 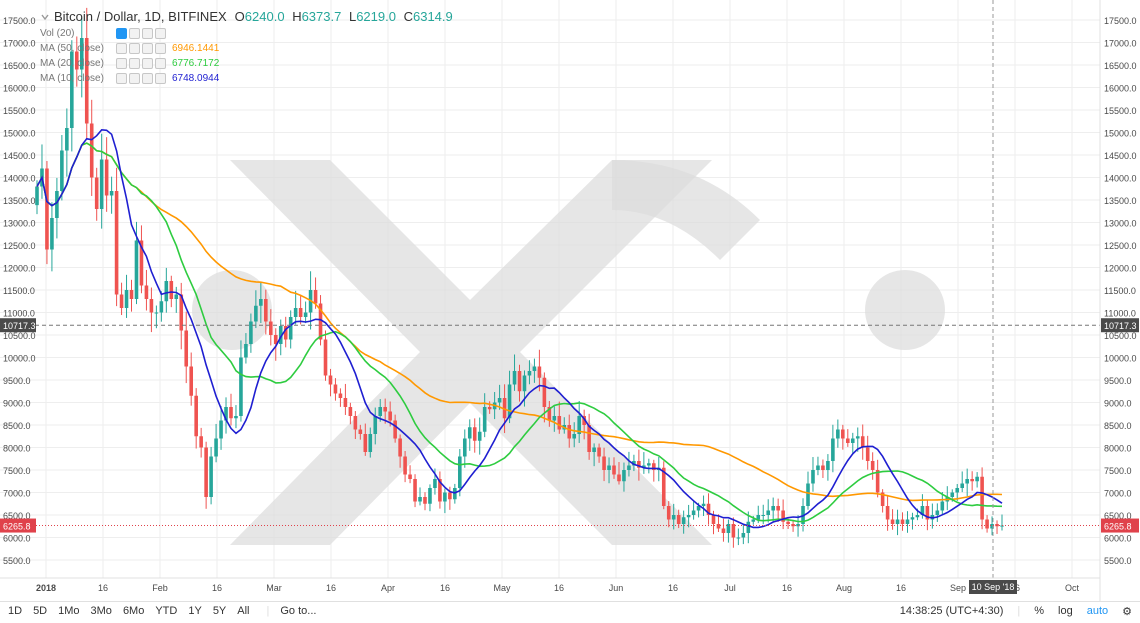 I want to click on price-tick-right: 16500.0, so click(x=1120, y=66).